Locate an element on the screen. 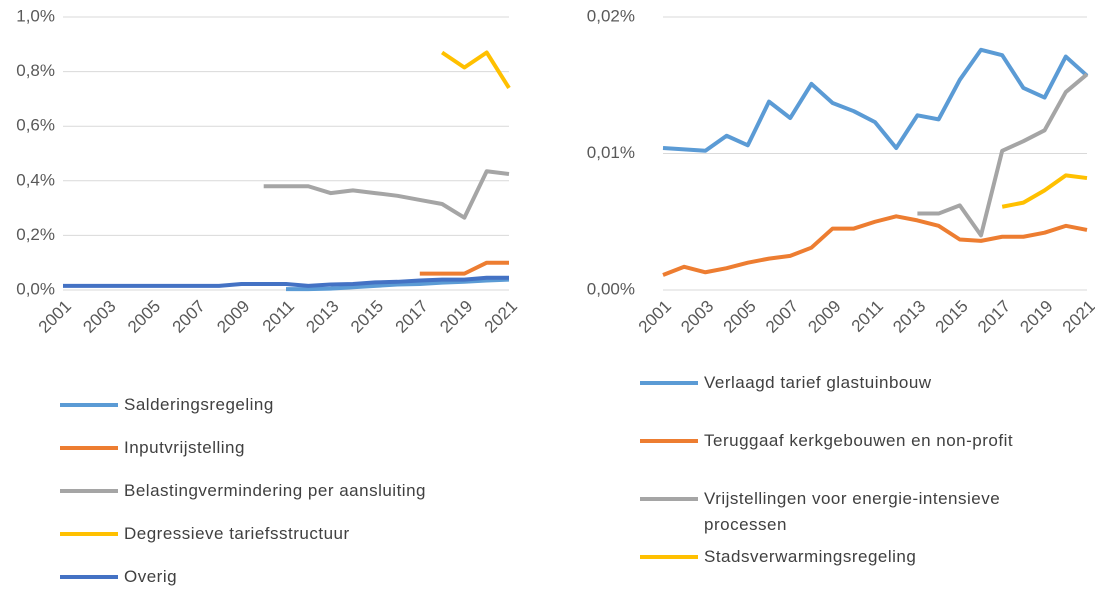 This screenshot has height=598, width=1095. legend-label: Verlaagd tarief glastuinbouw is located at coordinates (818, 382).